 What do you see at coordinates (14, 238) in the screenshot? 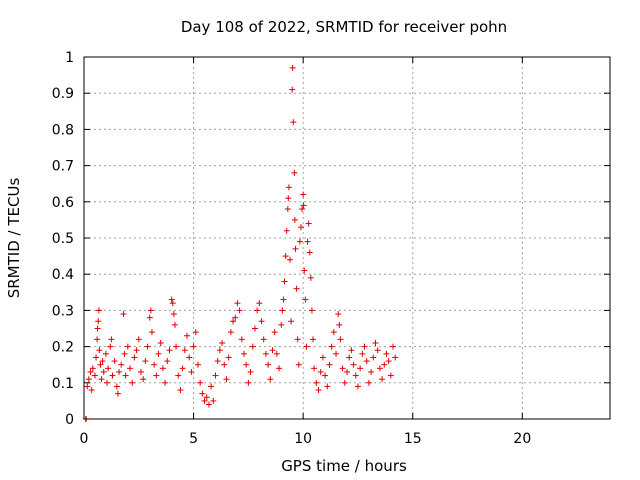
I see `y-axis-title: SRMTID / TECUs` at bounding box center [14, 238].